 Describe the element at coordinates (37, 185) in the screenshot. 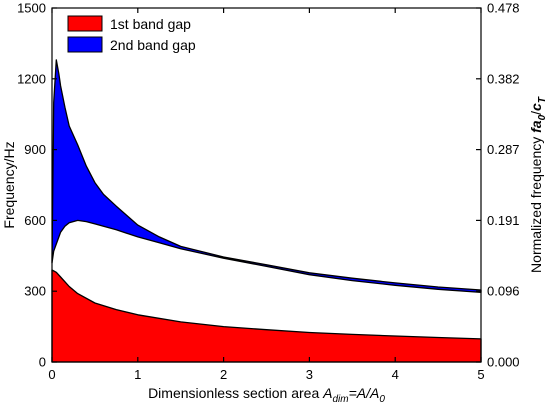

I see `y-axis-ticks: 0 300 600 900 1200 1500` at that location.